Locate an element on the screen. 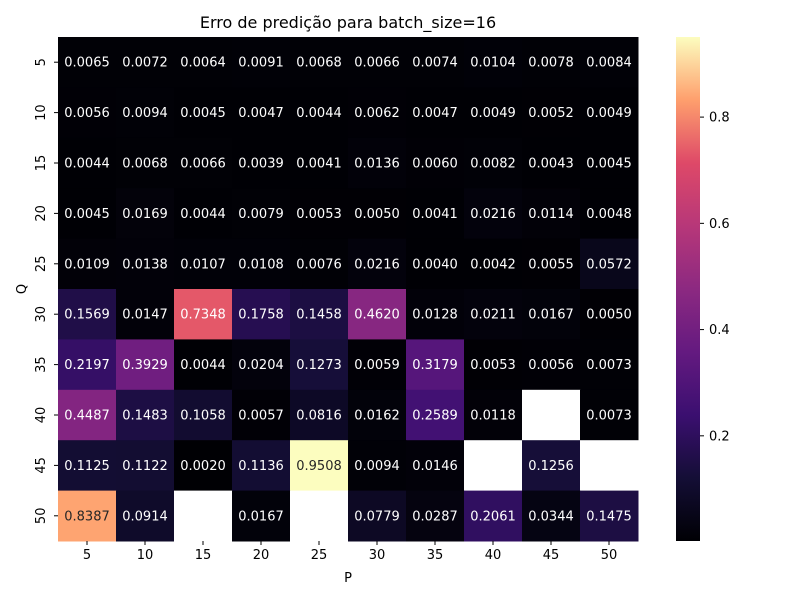  cell-value-label: 0.0049 is located at coordinates (609, 113).